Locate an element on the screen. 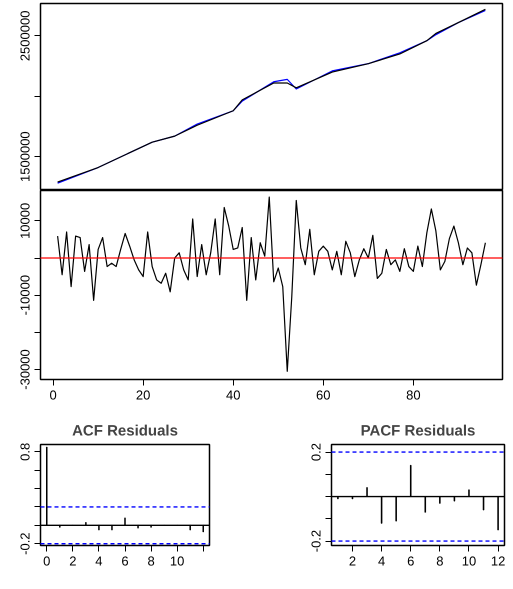  y-tick-label: 0.2 is located at coordinates (316, 452).